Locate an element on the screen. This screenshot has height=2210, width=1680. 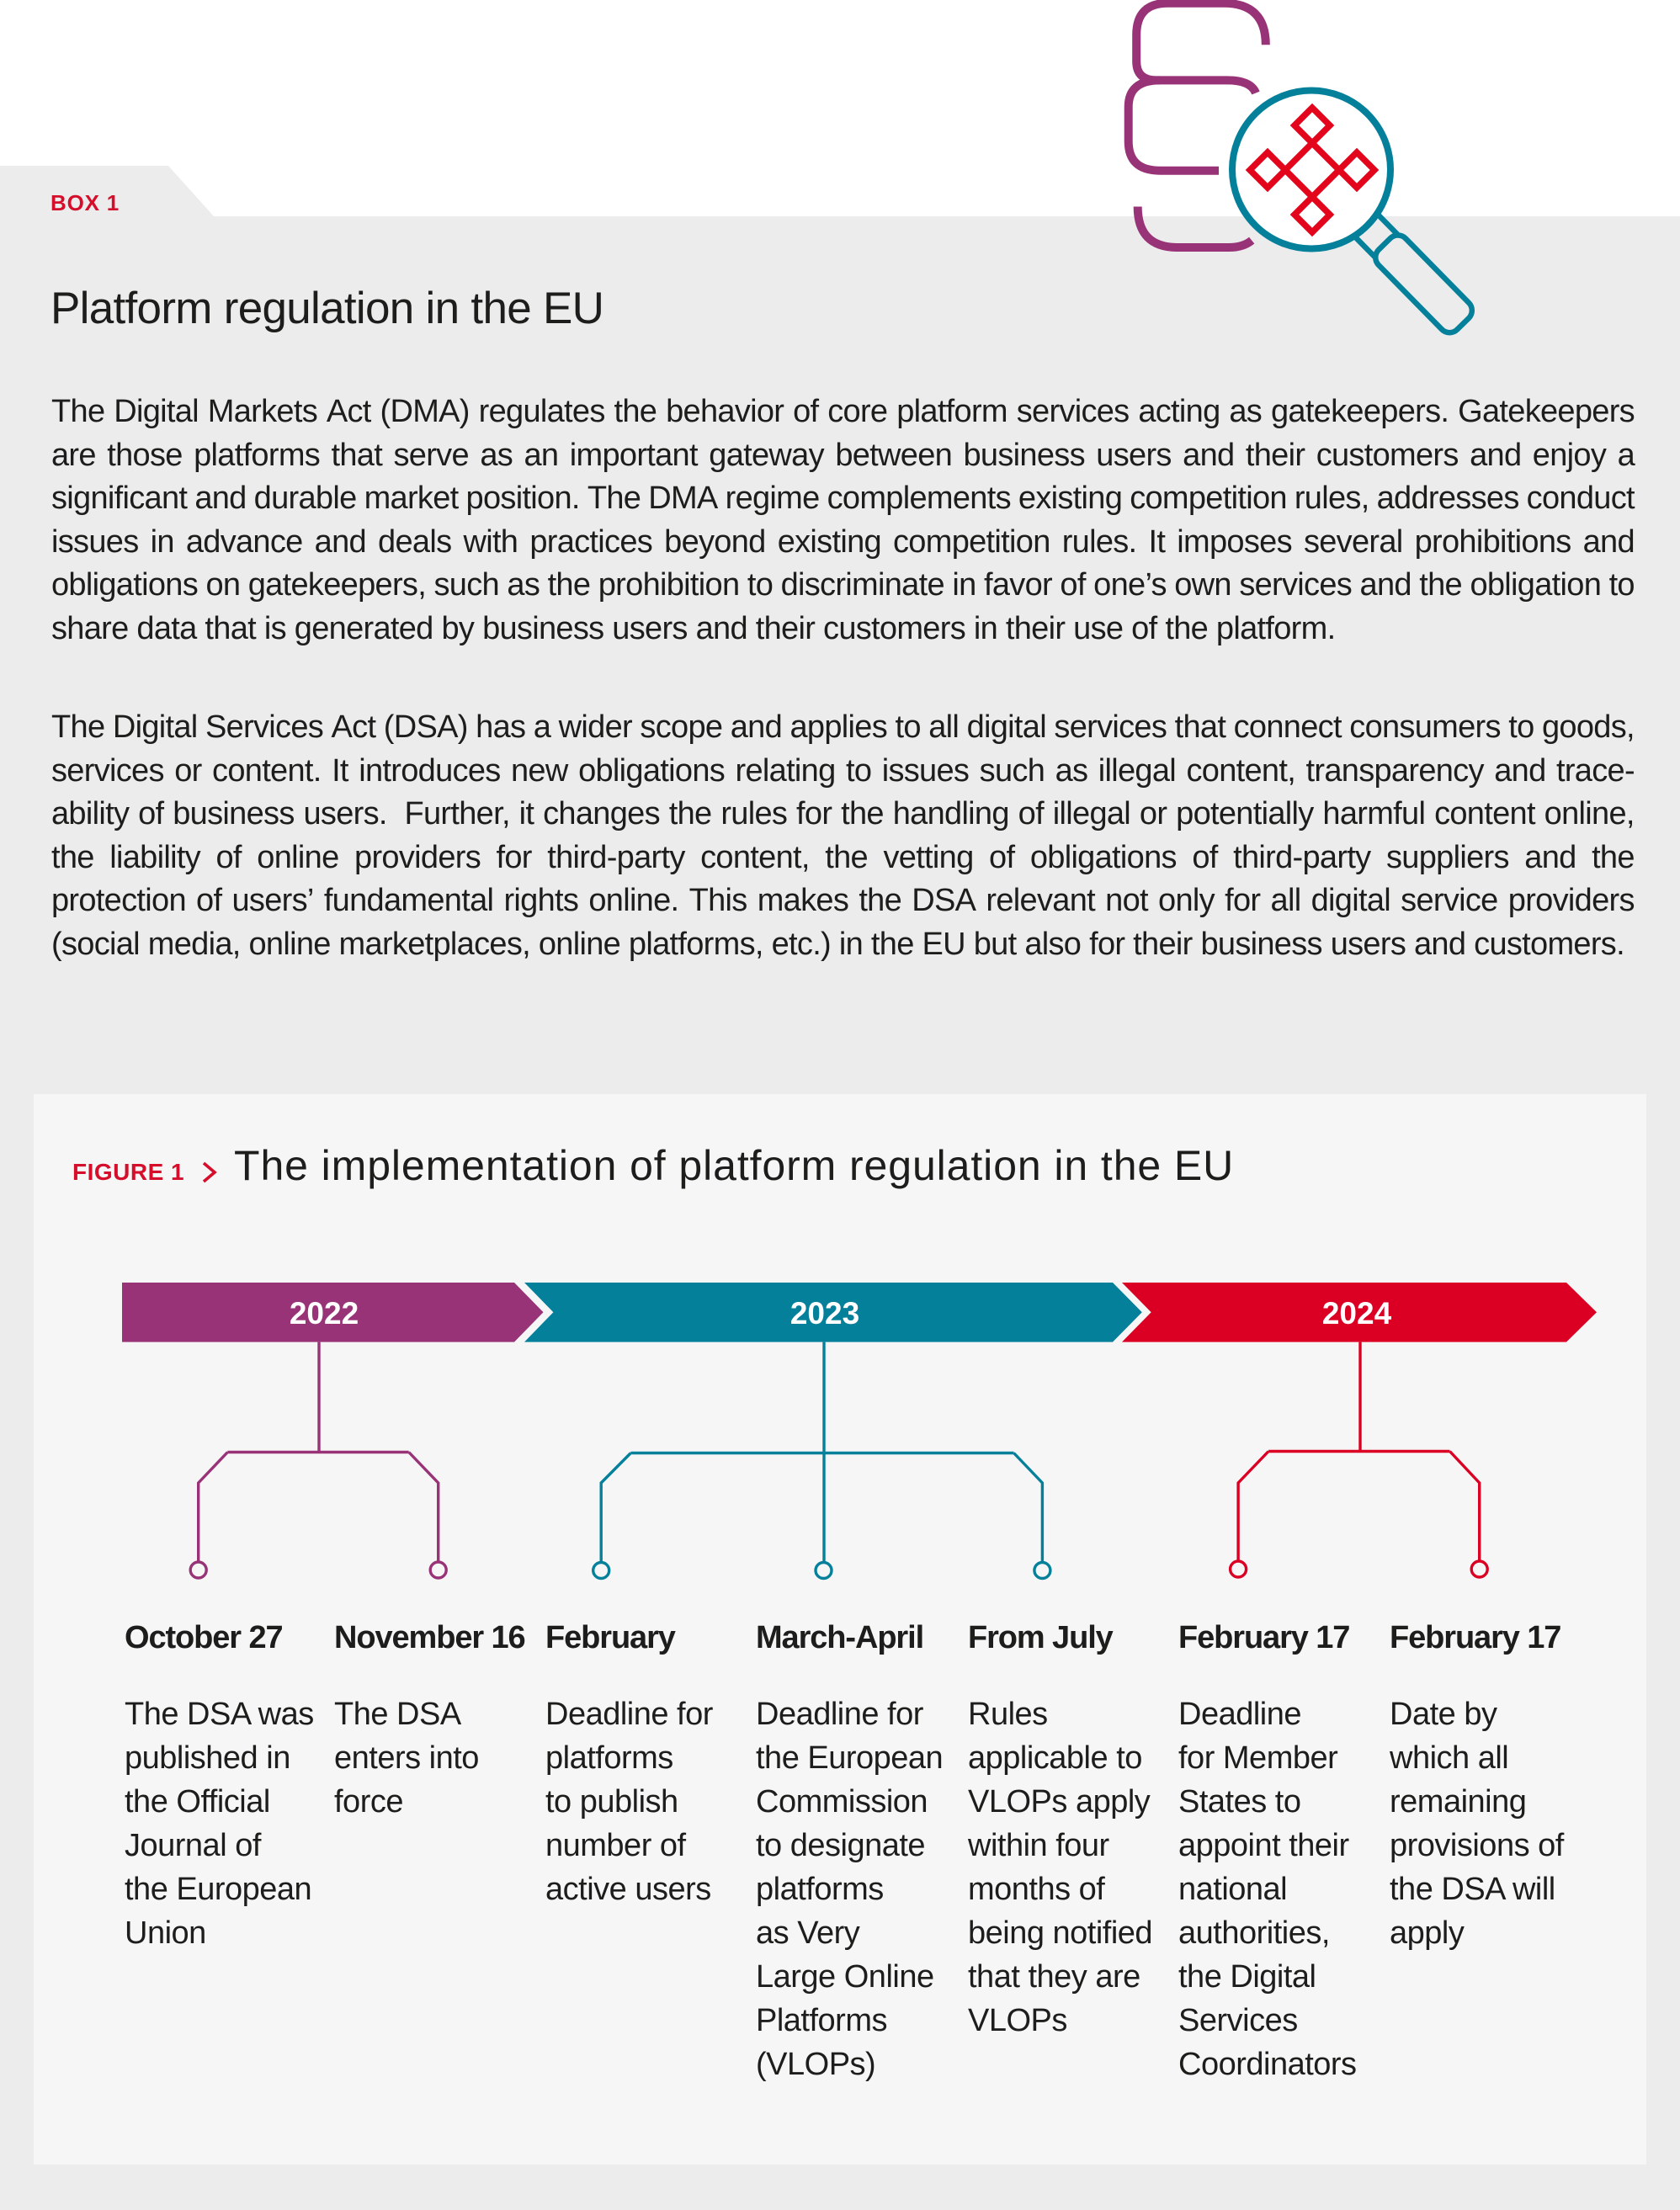
svg-text: 2022 is located at coordinates (324, 1313).